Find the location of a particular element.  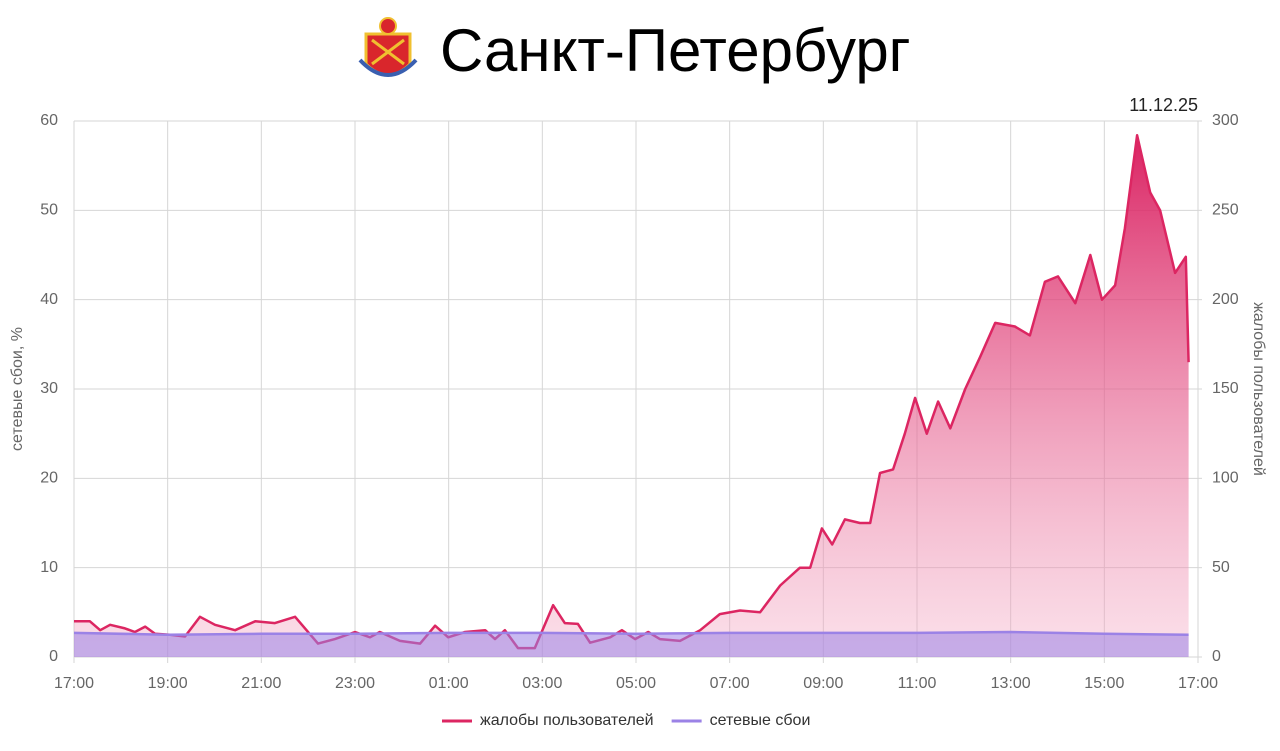

x-tick-label: 19:00 is located at coordinates (168, 683).